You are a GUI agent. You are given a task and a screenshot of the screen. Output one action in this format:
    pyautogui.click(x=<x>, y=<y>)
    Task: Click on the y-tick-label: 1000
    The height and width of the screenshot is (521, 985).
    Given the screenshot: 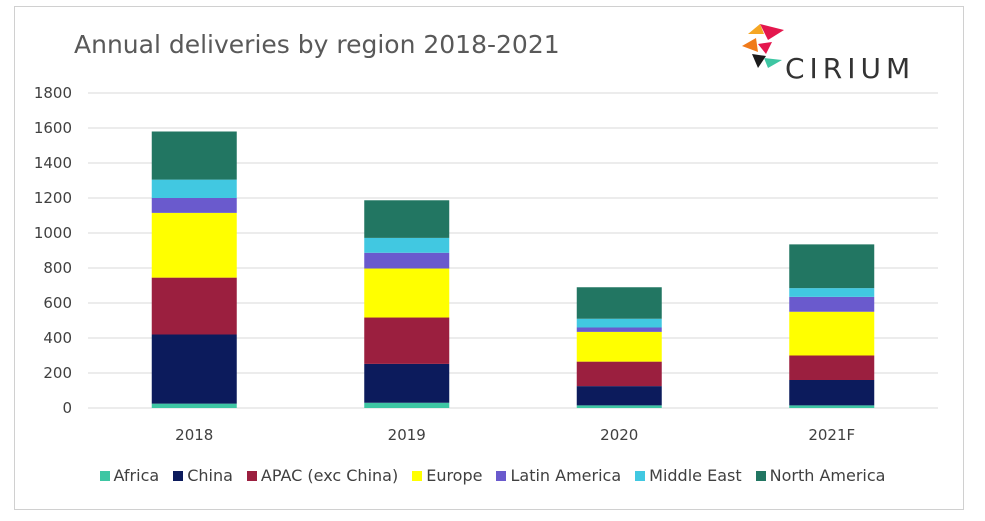 What is the action you would take?
    pyautogui.click(x=53, y=233)
    